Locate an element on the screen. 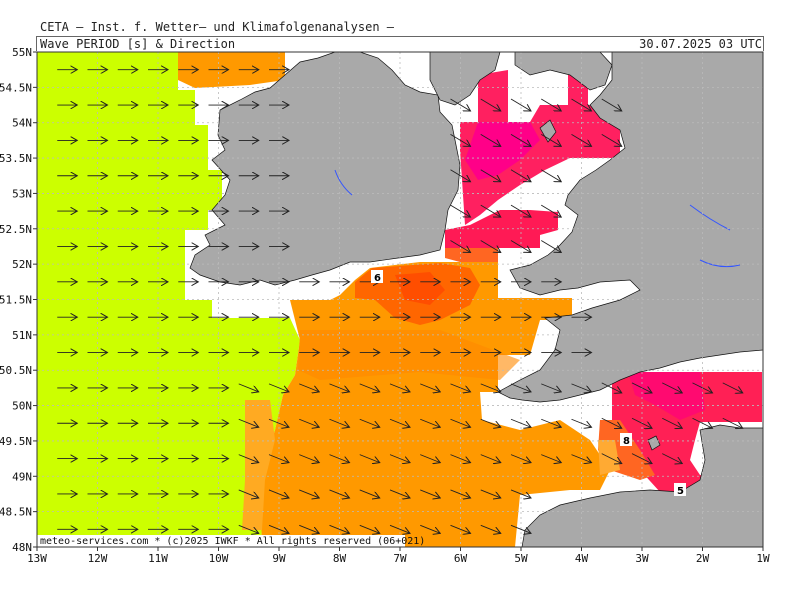 Image resolution: width=800 pixels, height=600 pixels. land-scotland-southwest is located at coordinates (563, 71).